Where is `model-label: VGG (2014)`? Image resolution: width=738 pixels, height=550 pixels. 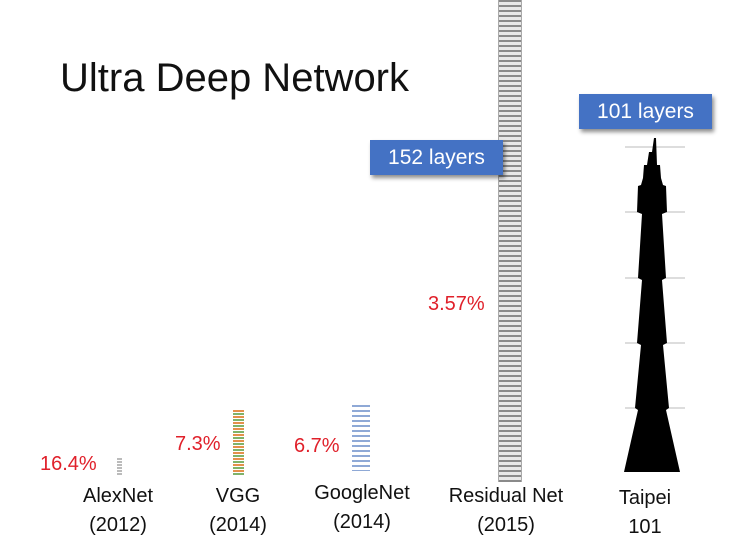
model-label: VGG (2014) is located at coordinates (238, 511).